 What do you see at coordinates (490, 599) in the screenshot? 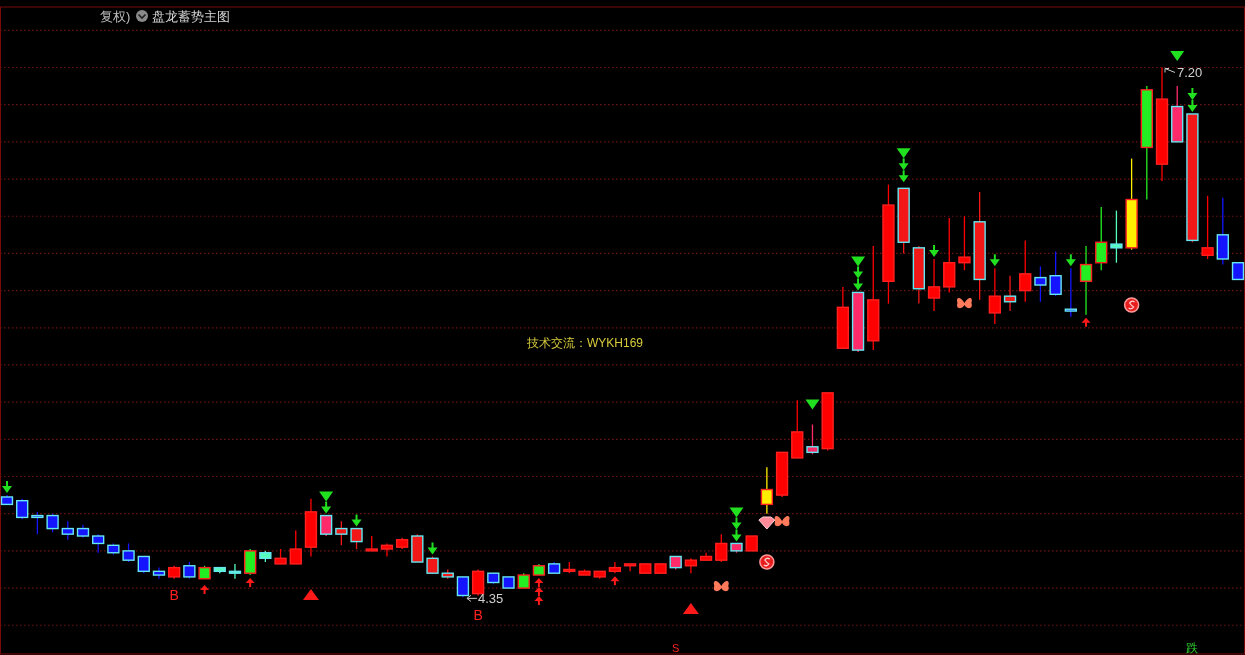
I see `annotation: 4.35` at bounding box center [490, 599].